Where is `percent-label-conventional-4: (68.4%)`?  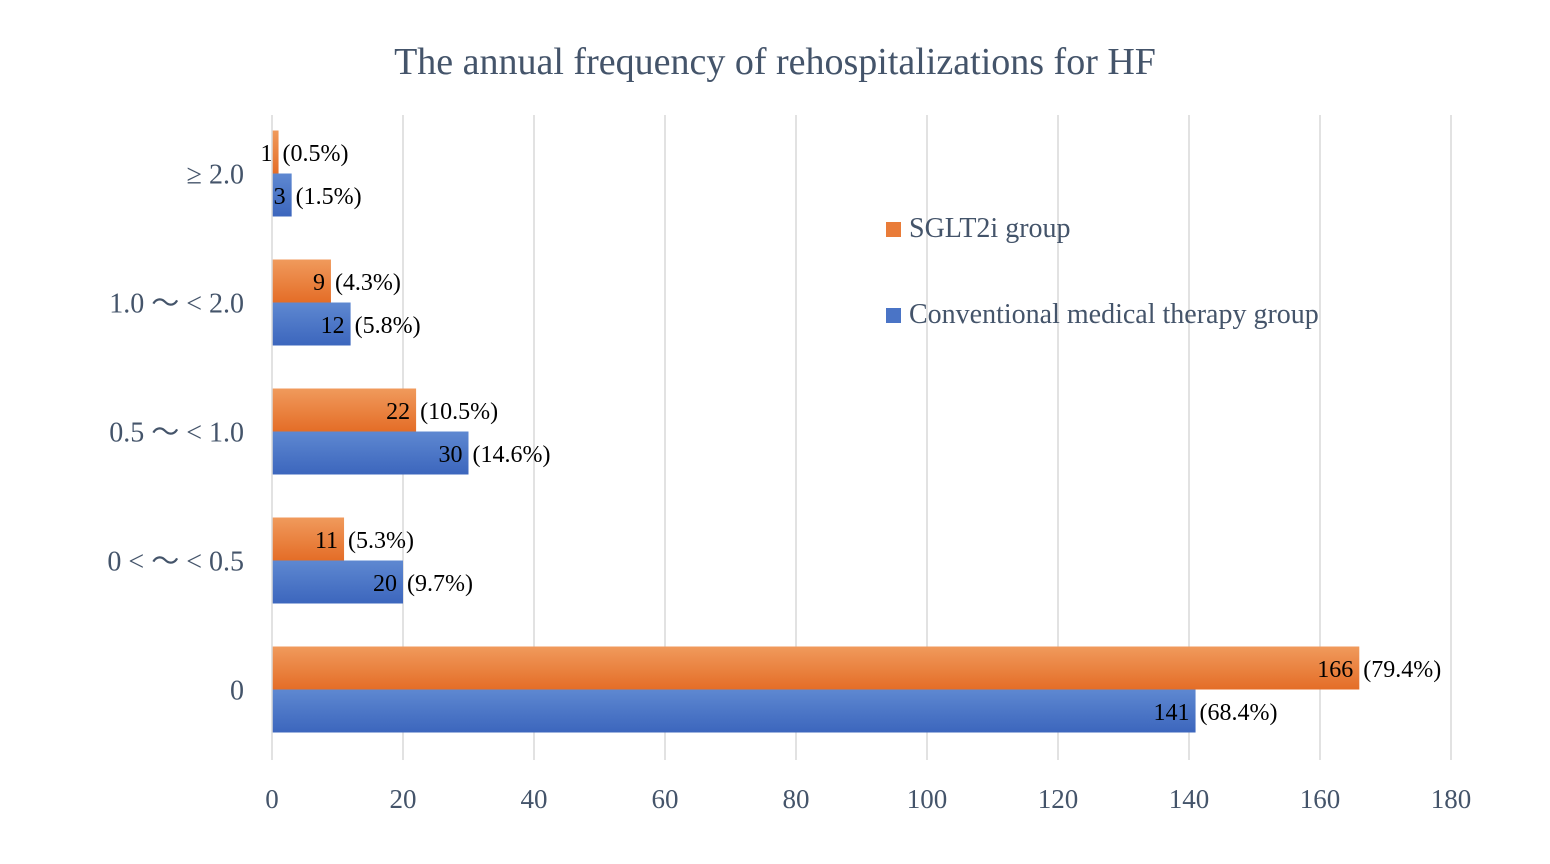 percent-label-conventional-4: (68.4%) is located at coordinates (1239, 713).